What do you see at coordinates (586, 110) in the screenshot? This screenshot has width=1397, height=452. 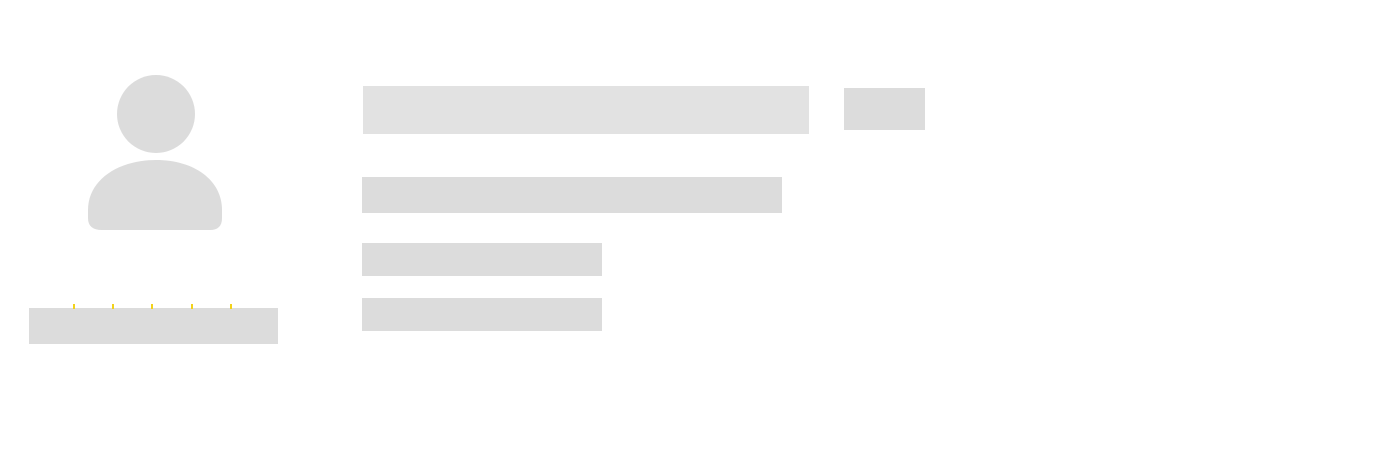 I see `profile-name-placeholder` at bounding box center [586, 110].